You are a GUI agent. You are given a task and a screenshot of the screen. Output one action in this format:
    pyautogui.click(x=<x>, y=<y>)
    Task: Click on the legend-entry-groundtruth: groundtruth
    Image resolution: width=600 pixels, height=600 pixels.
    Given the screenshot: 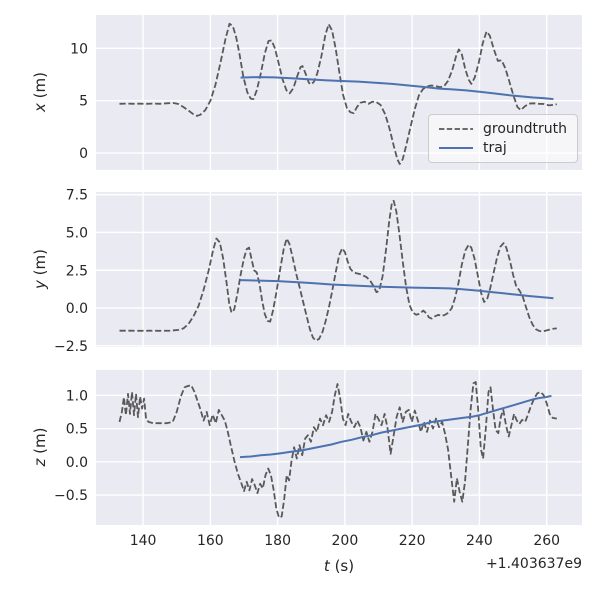 What is the action you would take?
    pyautogui.click(x=503, y=129)
    